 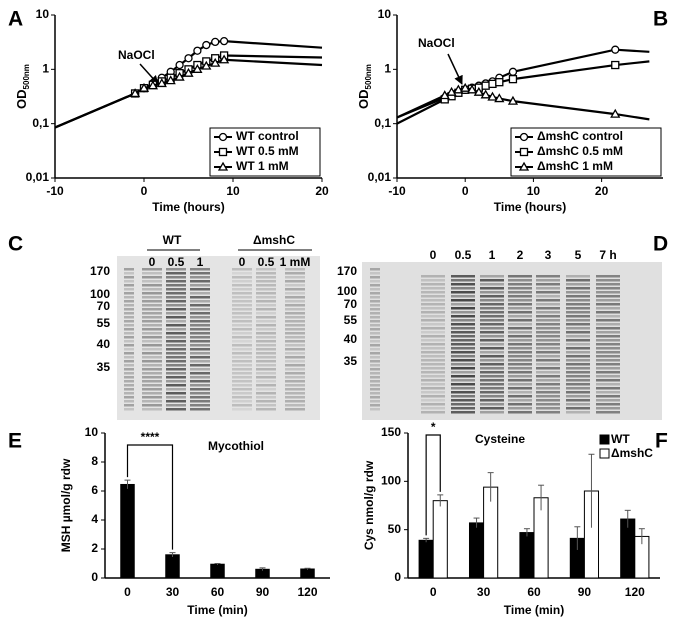 What do you see at coordinates (368, 76) in the screenshot?
I see `y-axis-title-sub: 500nm` at bounding box center [368, 76].